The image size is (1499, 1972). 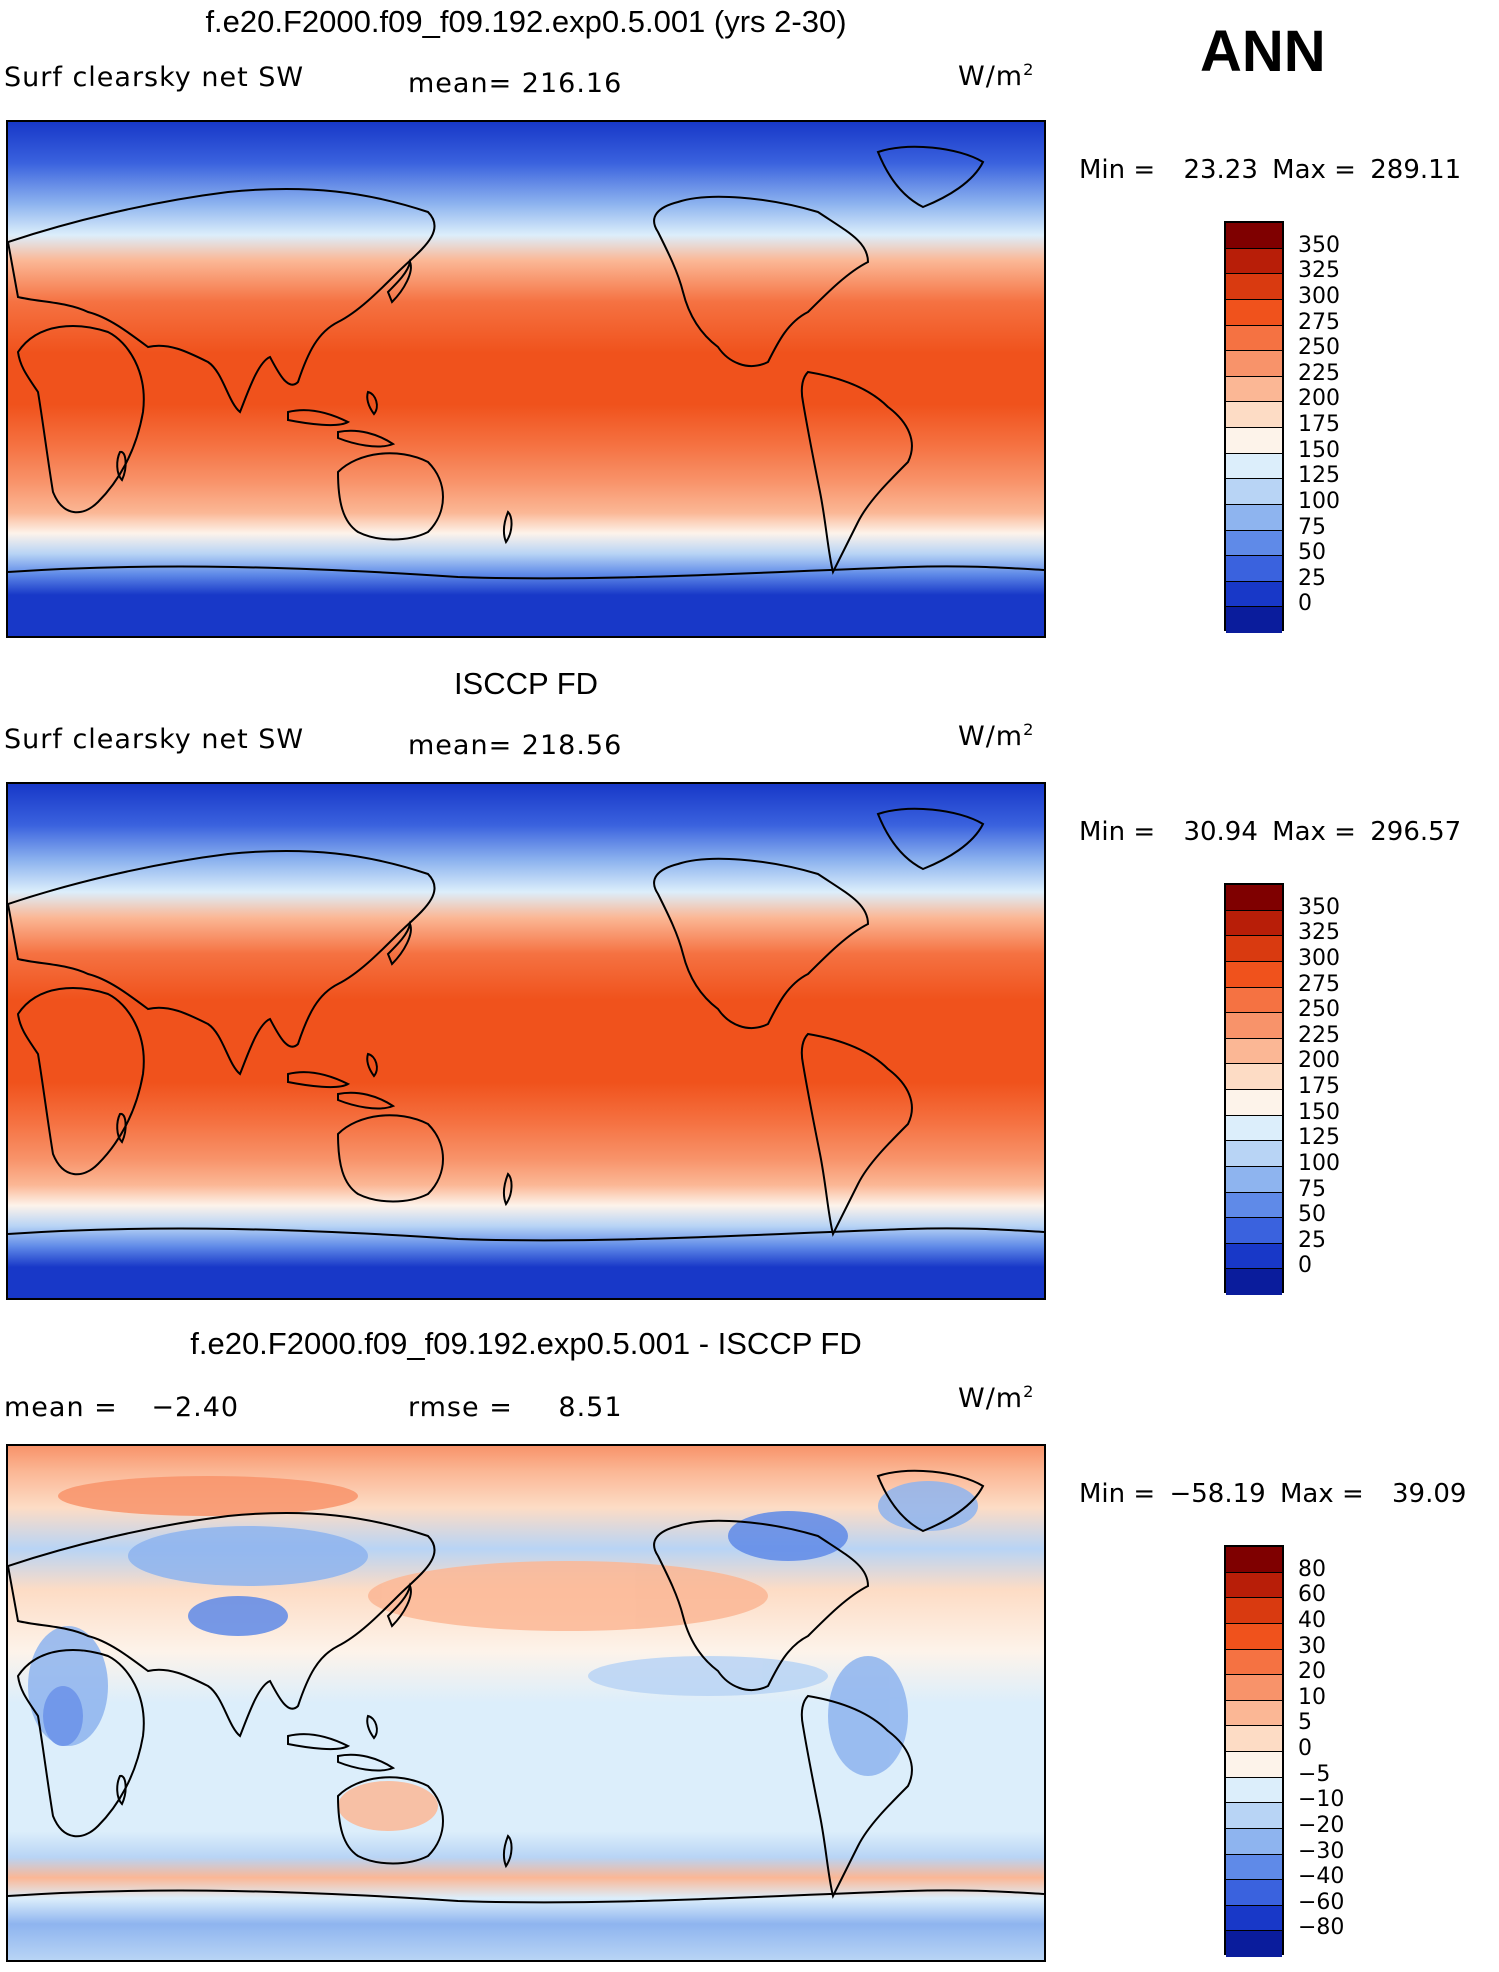 I want to click on panel1-mean: mean= 216.16, so click(x=515, y=83).